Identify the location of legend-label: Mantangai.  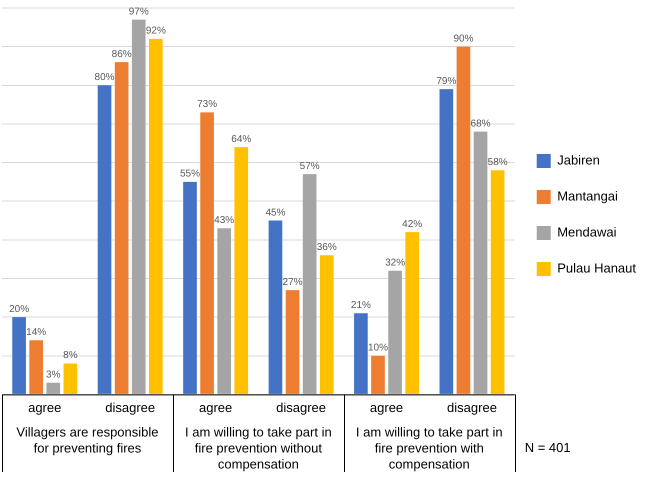
(587, 196).